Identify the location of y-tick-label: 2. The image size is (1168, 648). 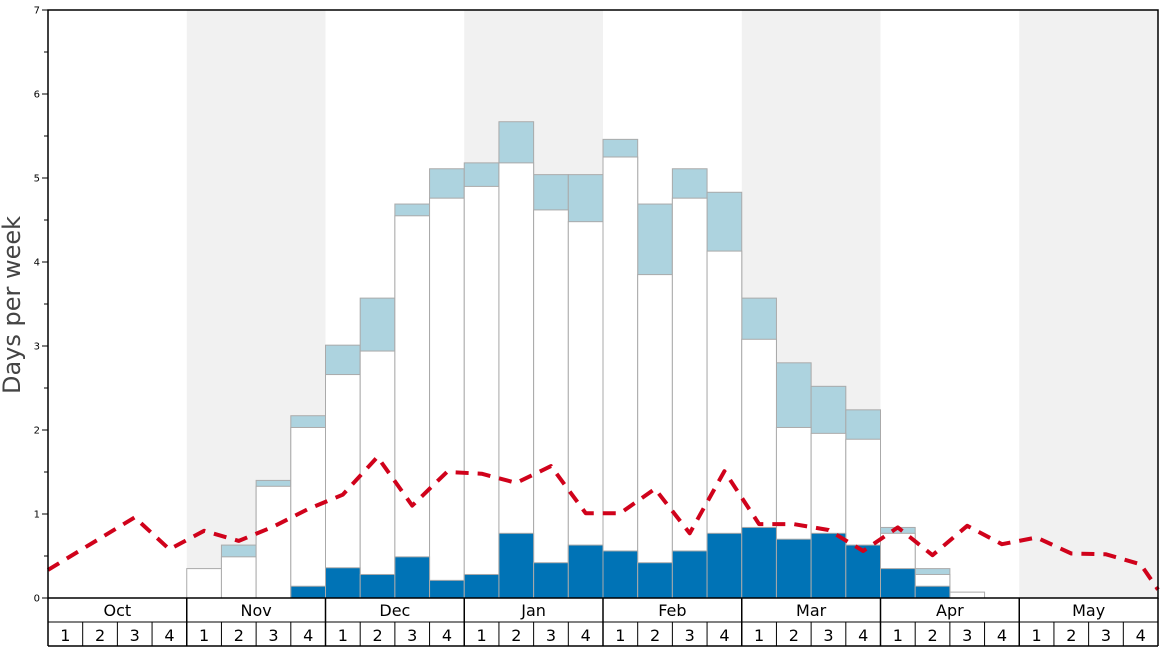
(37, 431).